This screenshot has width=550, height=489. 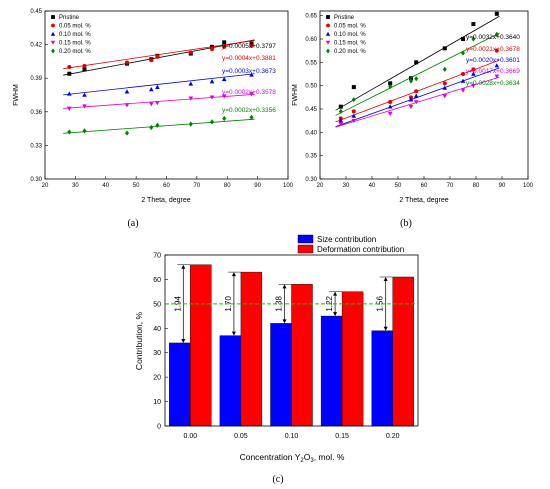 I want to click on b-legend-marker, so click(x=328, y=25).